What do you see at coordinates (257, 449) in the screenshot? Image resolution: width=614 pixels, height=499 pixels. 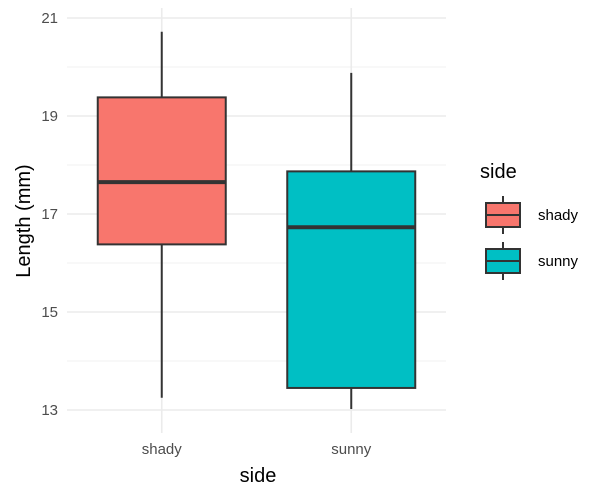 I see `x-tick-labels: shady sunny` at bounding box center [257, 449].